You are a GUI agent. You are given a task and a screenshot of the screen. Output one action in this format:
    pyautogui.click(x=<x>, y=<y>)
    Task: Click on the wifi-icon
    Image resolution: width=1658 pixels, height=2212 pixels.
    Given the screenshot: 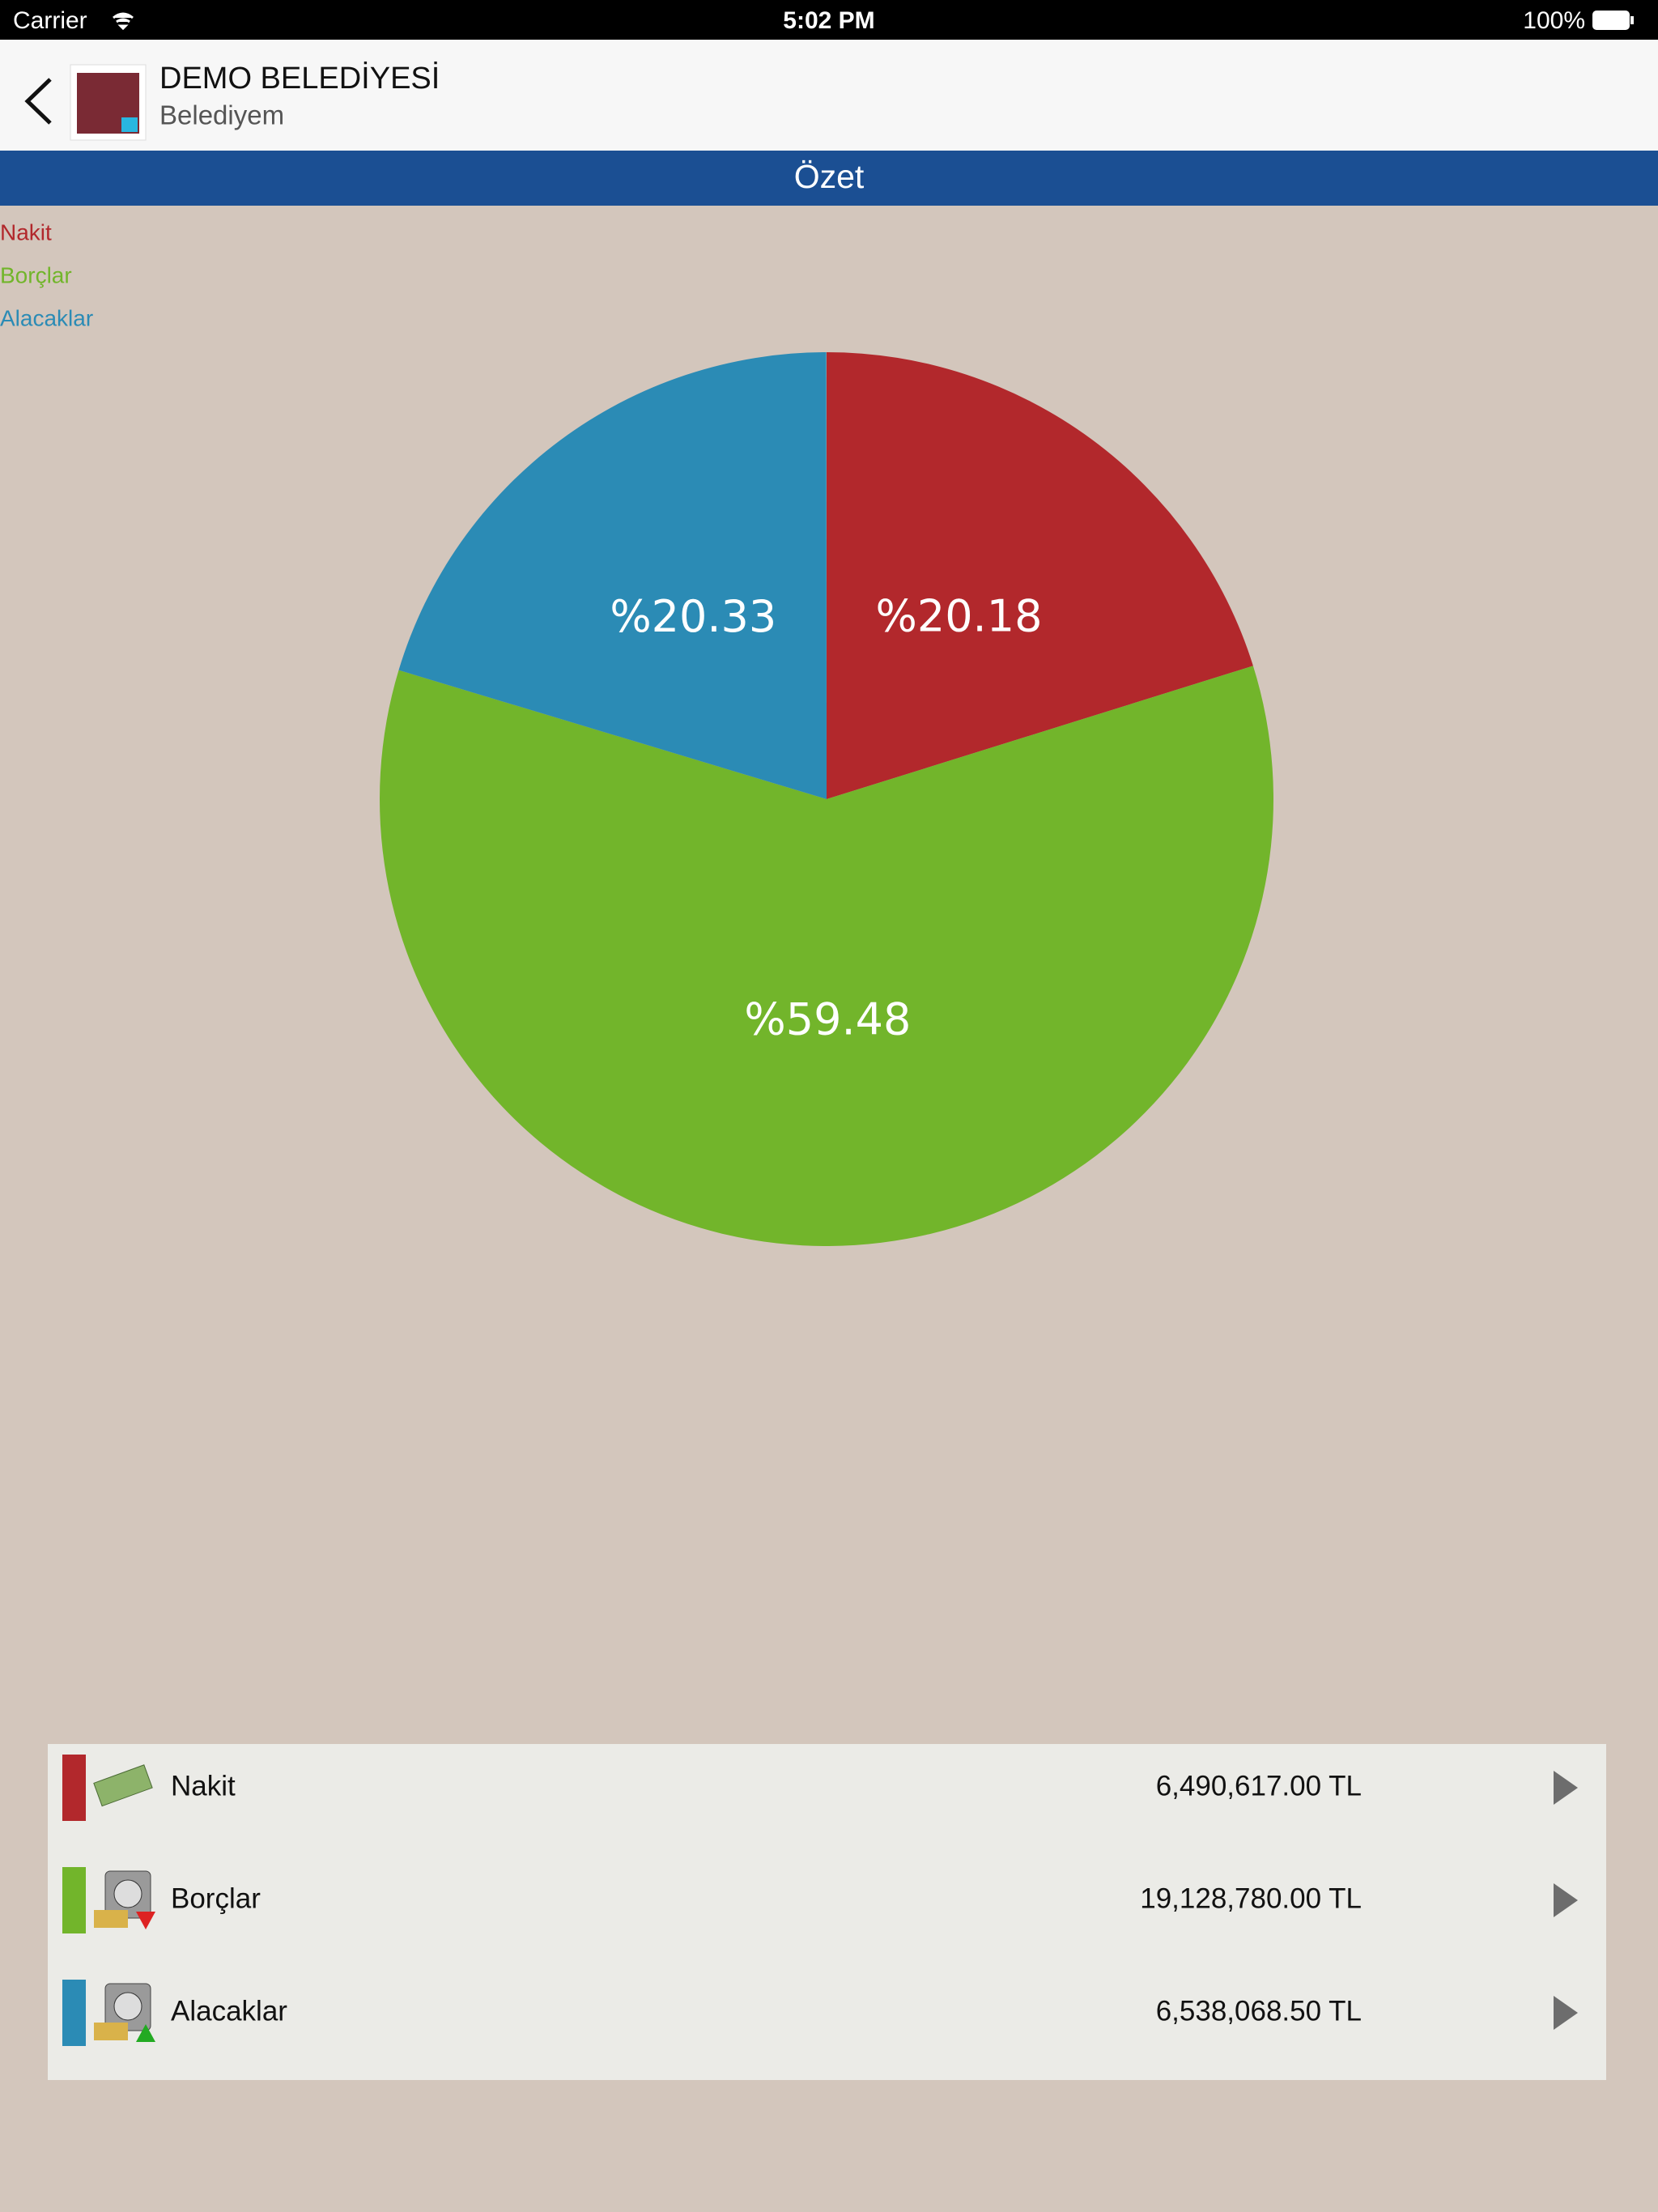 What is the action you would take?
    pyautogui.click(x=123, y=22)
    